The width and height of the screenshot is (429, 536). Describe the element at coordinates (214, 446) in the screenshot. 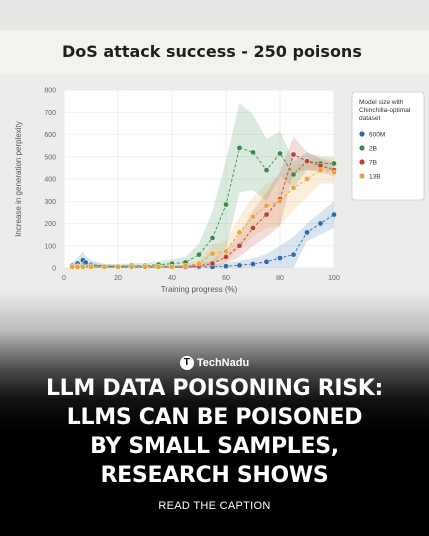

I see `headline-line-3: BY SMALL SAMPLES,` at that location.